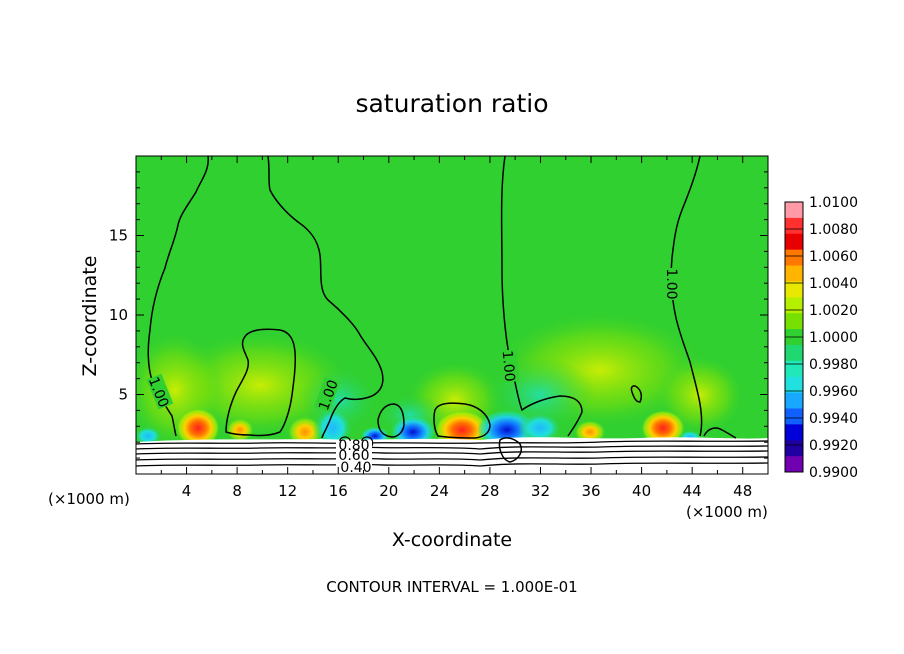 Image resolution: width=904 pixels, height=654 pixels. Describe the element at coordinates (451, 103) in the screenshot. I see `chart-title: saturation ratio` at that location.